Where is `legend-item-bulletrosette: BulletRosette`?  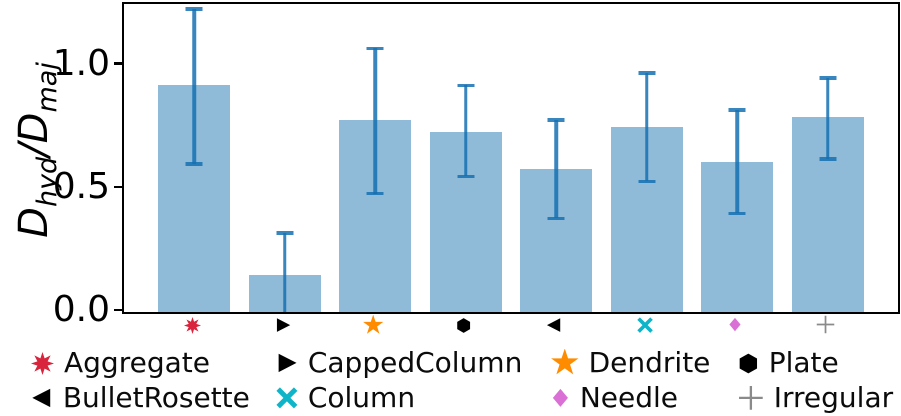
legend-item-bulletrosette: BulletRosette is located at coordinates (140, 398).